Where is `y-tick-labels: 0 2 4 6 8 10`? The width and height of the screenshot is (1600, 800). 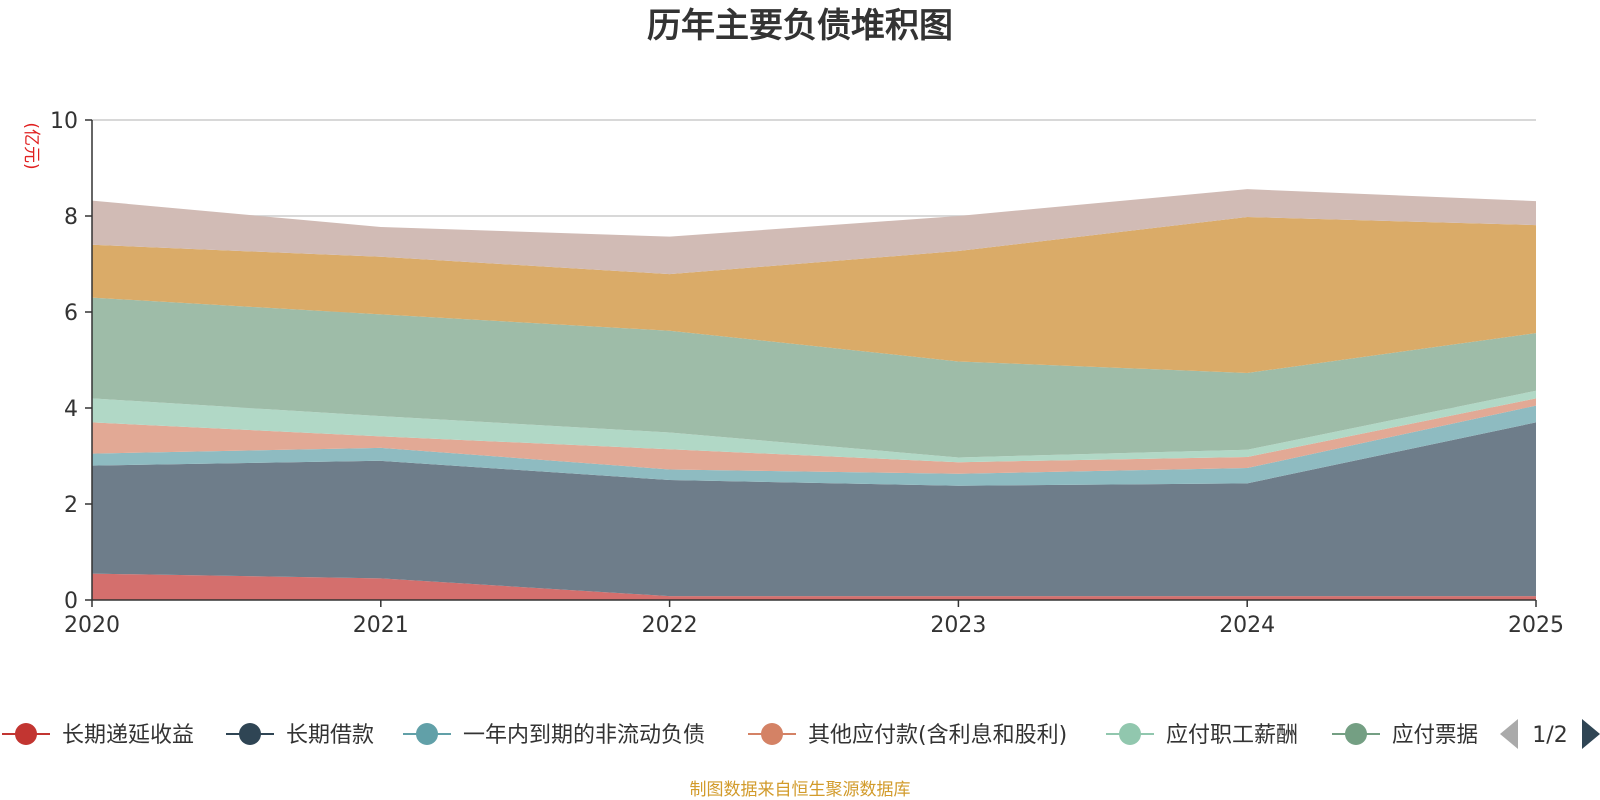 y-tick-labels: 0 2 4 6 8 10 is located at coordinates (64, 361).